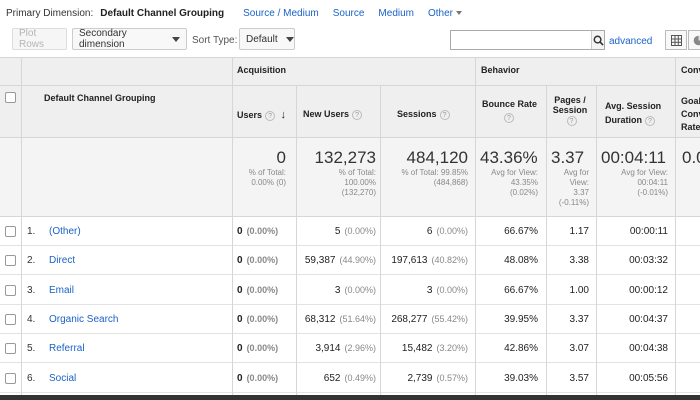 The image size is (700, 400). Describe the element at coordinates (268, 182) in the screenshot. I see `total-users-sub-2: 0.00% (0)` at that location.